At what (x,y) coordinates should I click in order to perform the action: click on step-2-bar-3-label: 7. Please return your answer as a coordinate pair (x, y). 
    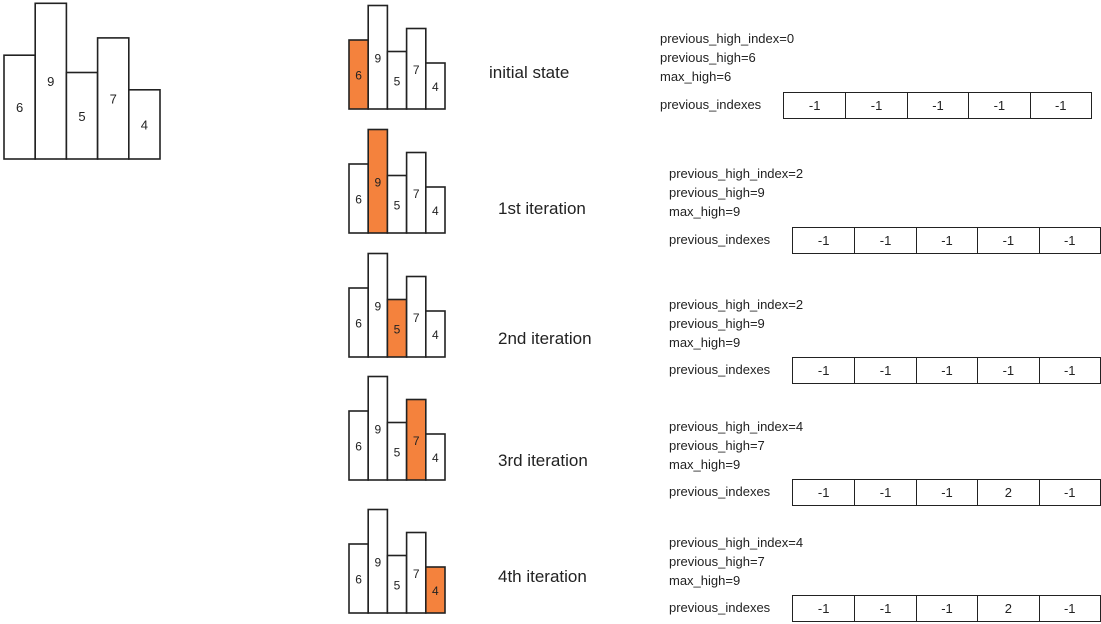
    Looking at the image, I should click on (416, 318).